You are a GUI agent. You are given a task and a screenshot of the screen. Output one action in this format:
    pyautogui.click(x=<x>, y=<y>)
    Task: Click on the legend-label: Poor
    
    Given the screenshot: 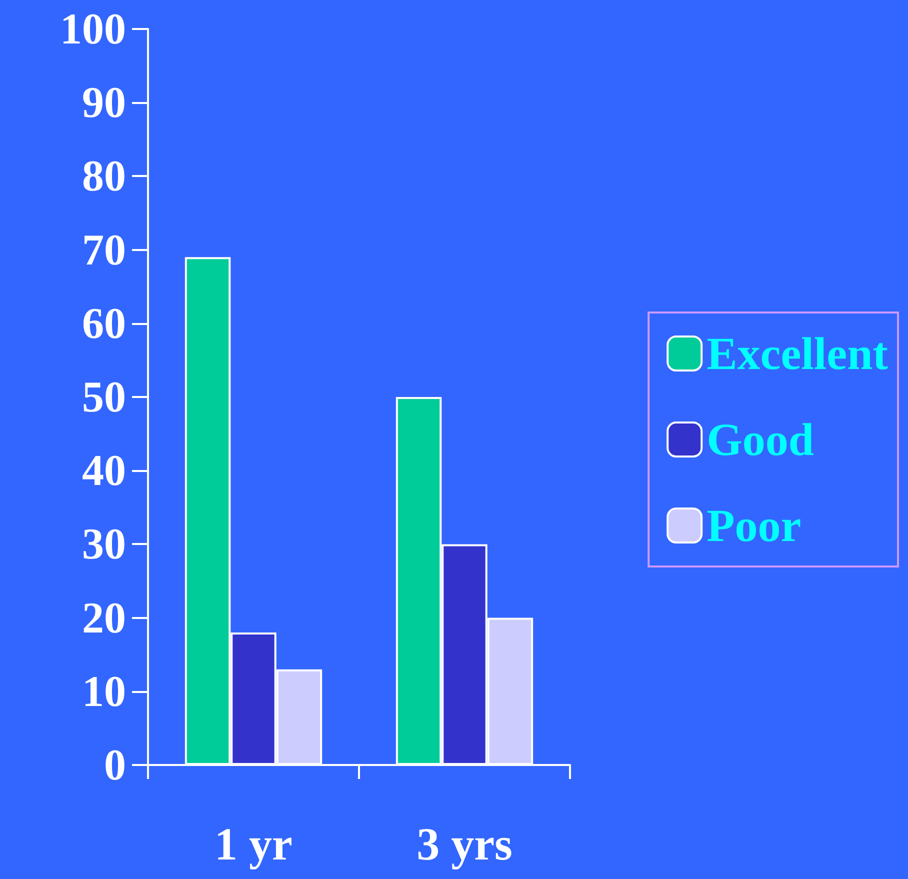 What is the action you would take?
    pyautogui.click(x=754, y=525)
    